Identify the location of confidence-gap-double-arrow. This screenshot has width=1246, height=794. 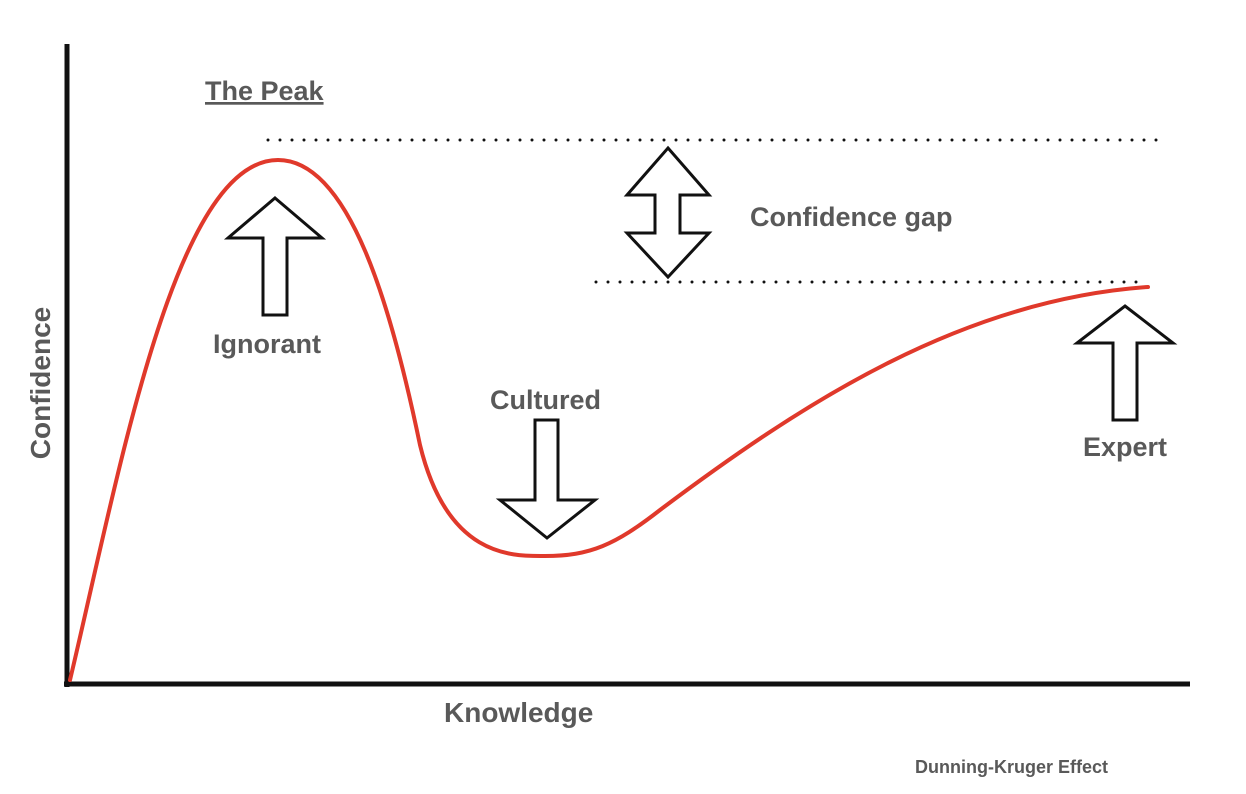
(668, 212).